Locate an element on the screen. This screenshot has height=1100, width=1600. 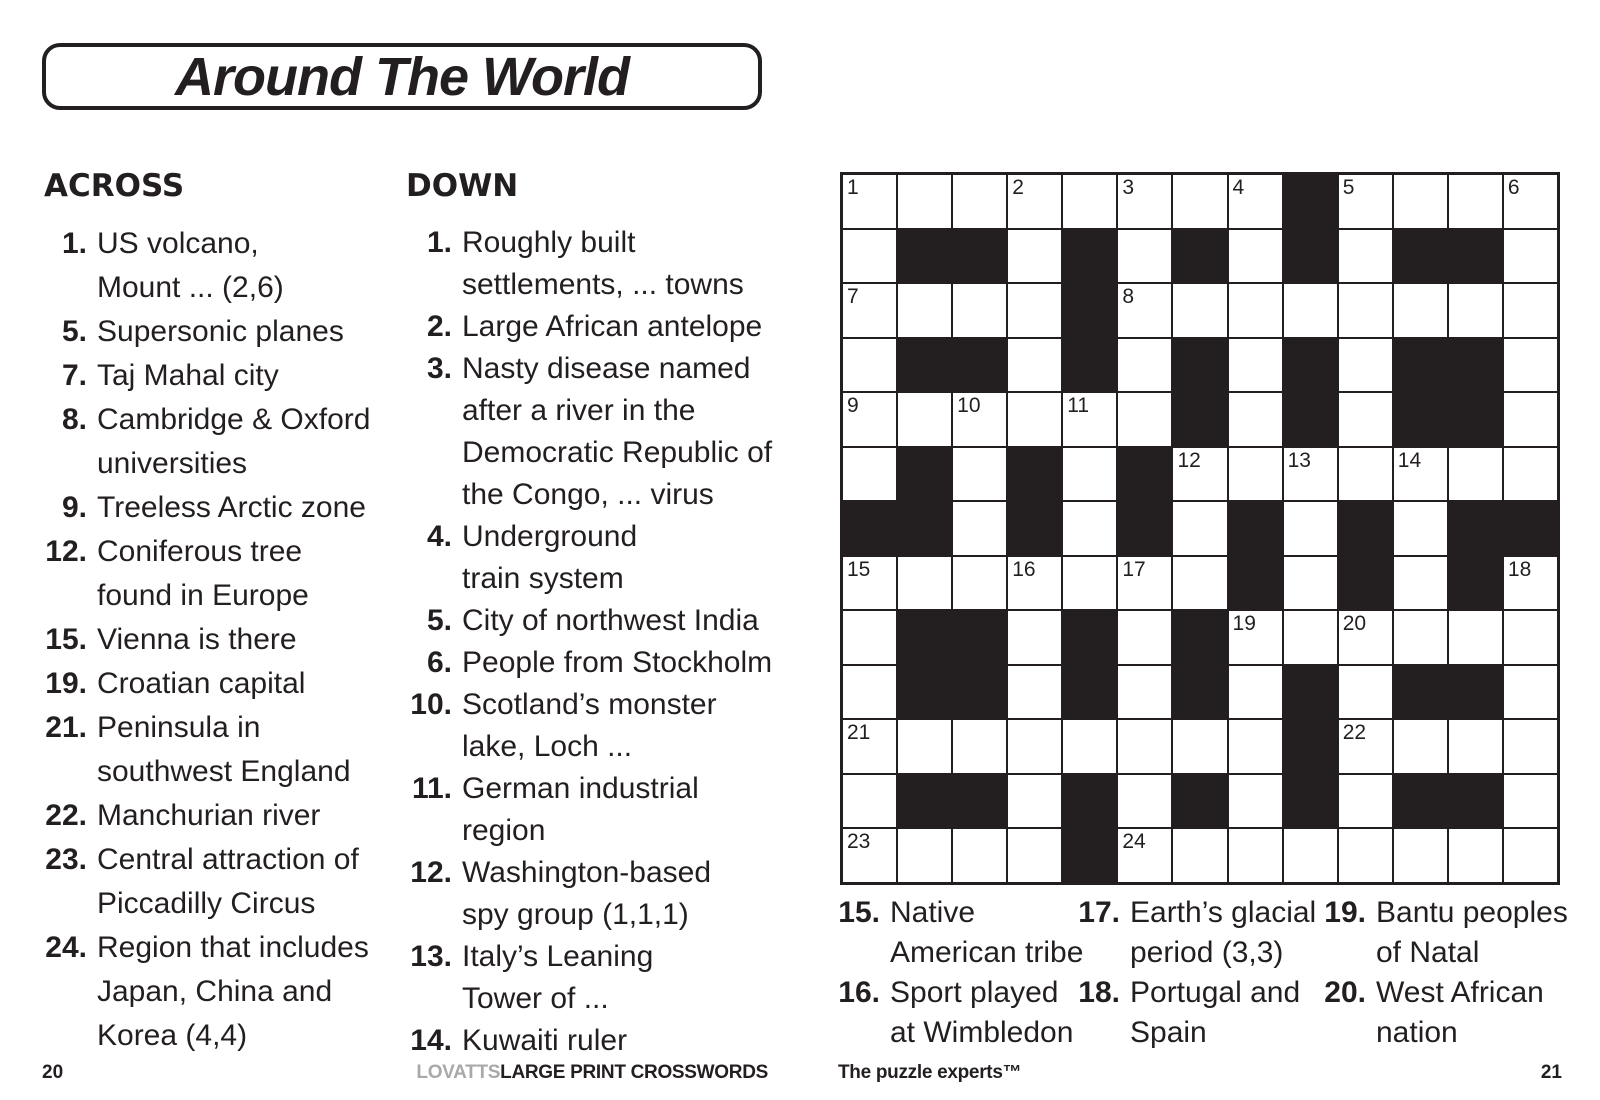
grid-cell: 21 is located at coordinates (870, 746).